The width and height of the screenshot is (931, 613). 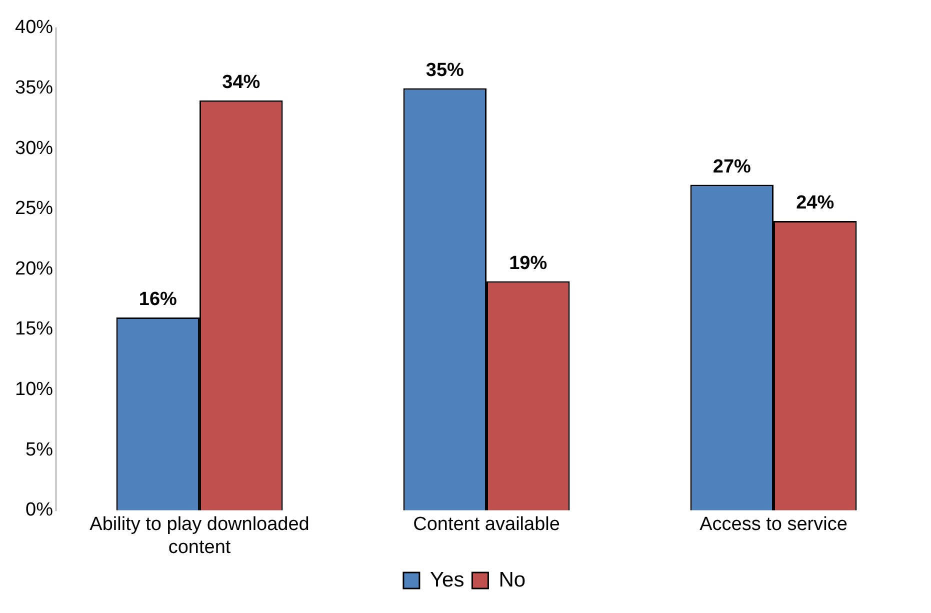 I want to click on y-tick-label: 15%, so click(x=34, y=329).